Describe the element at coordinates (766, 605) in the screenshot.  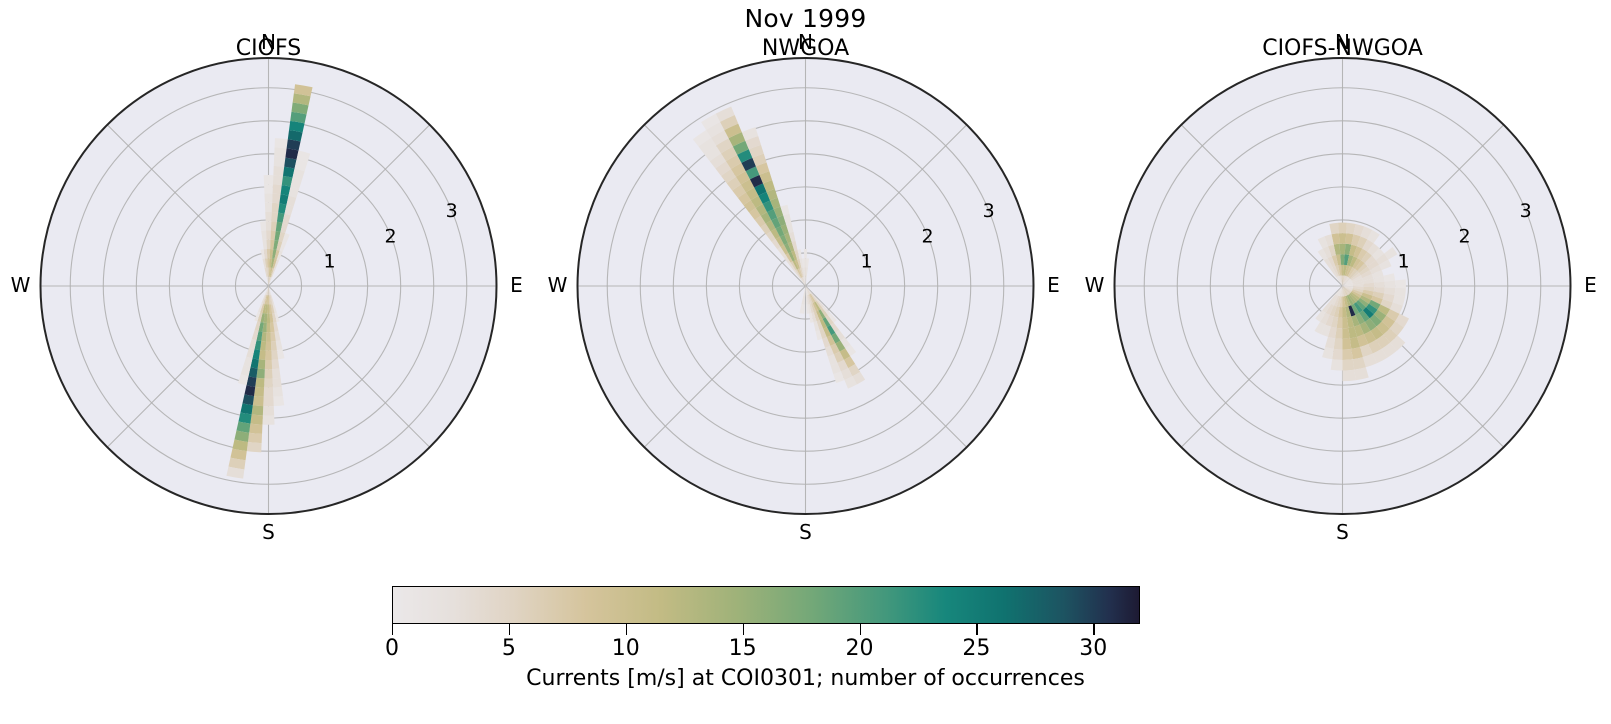
I see `colorbar-gradient` at that location.